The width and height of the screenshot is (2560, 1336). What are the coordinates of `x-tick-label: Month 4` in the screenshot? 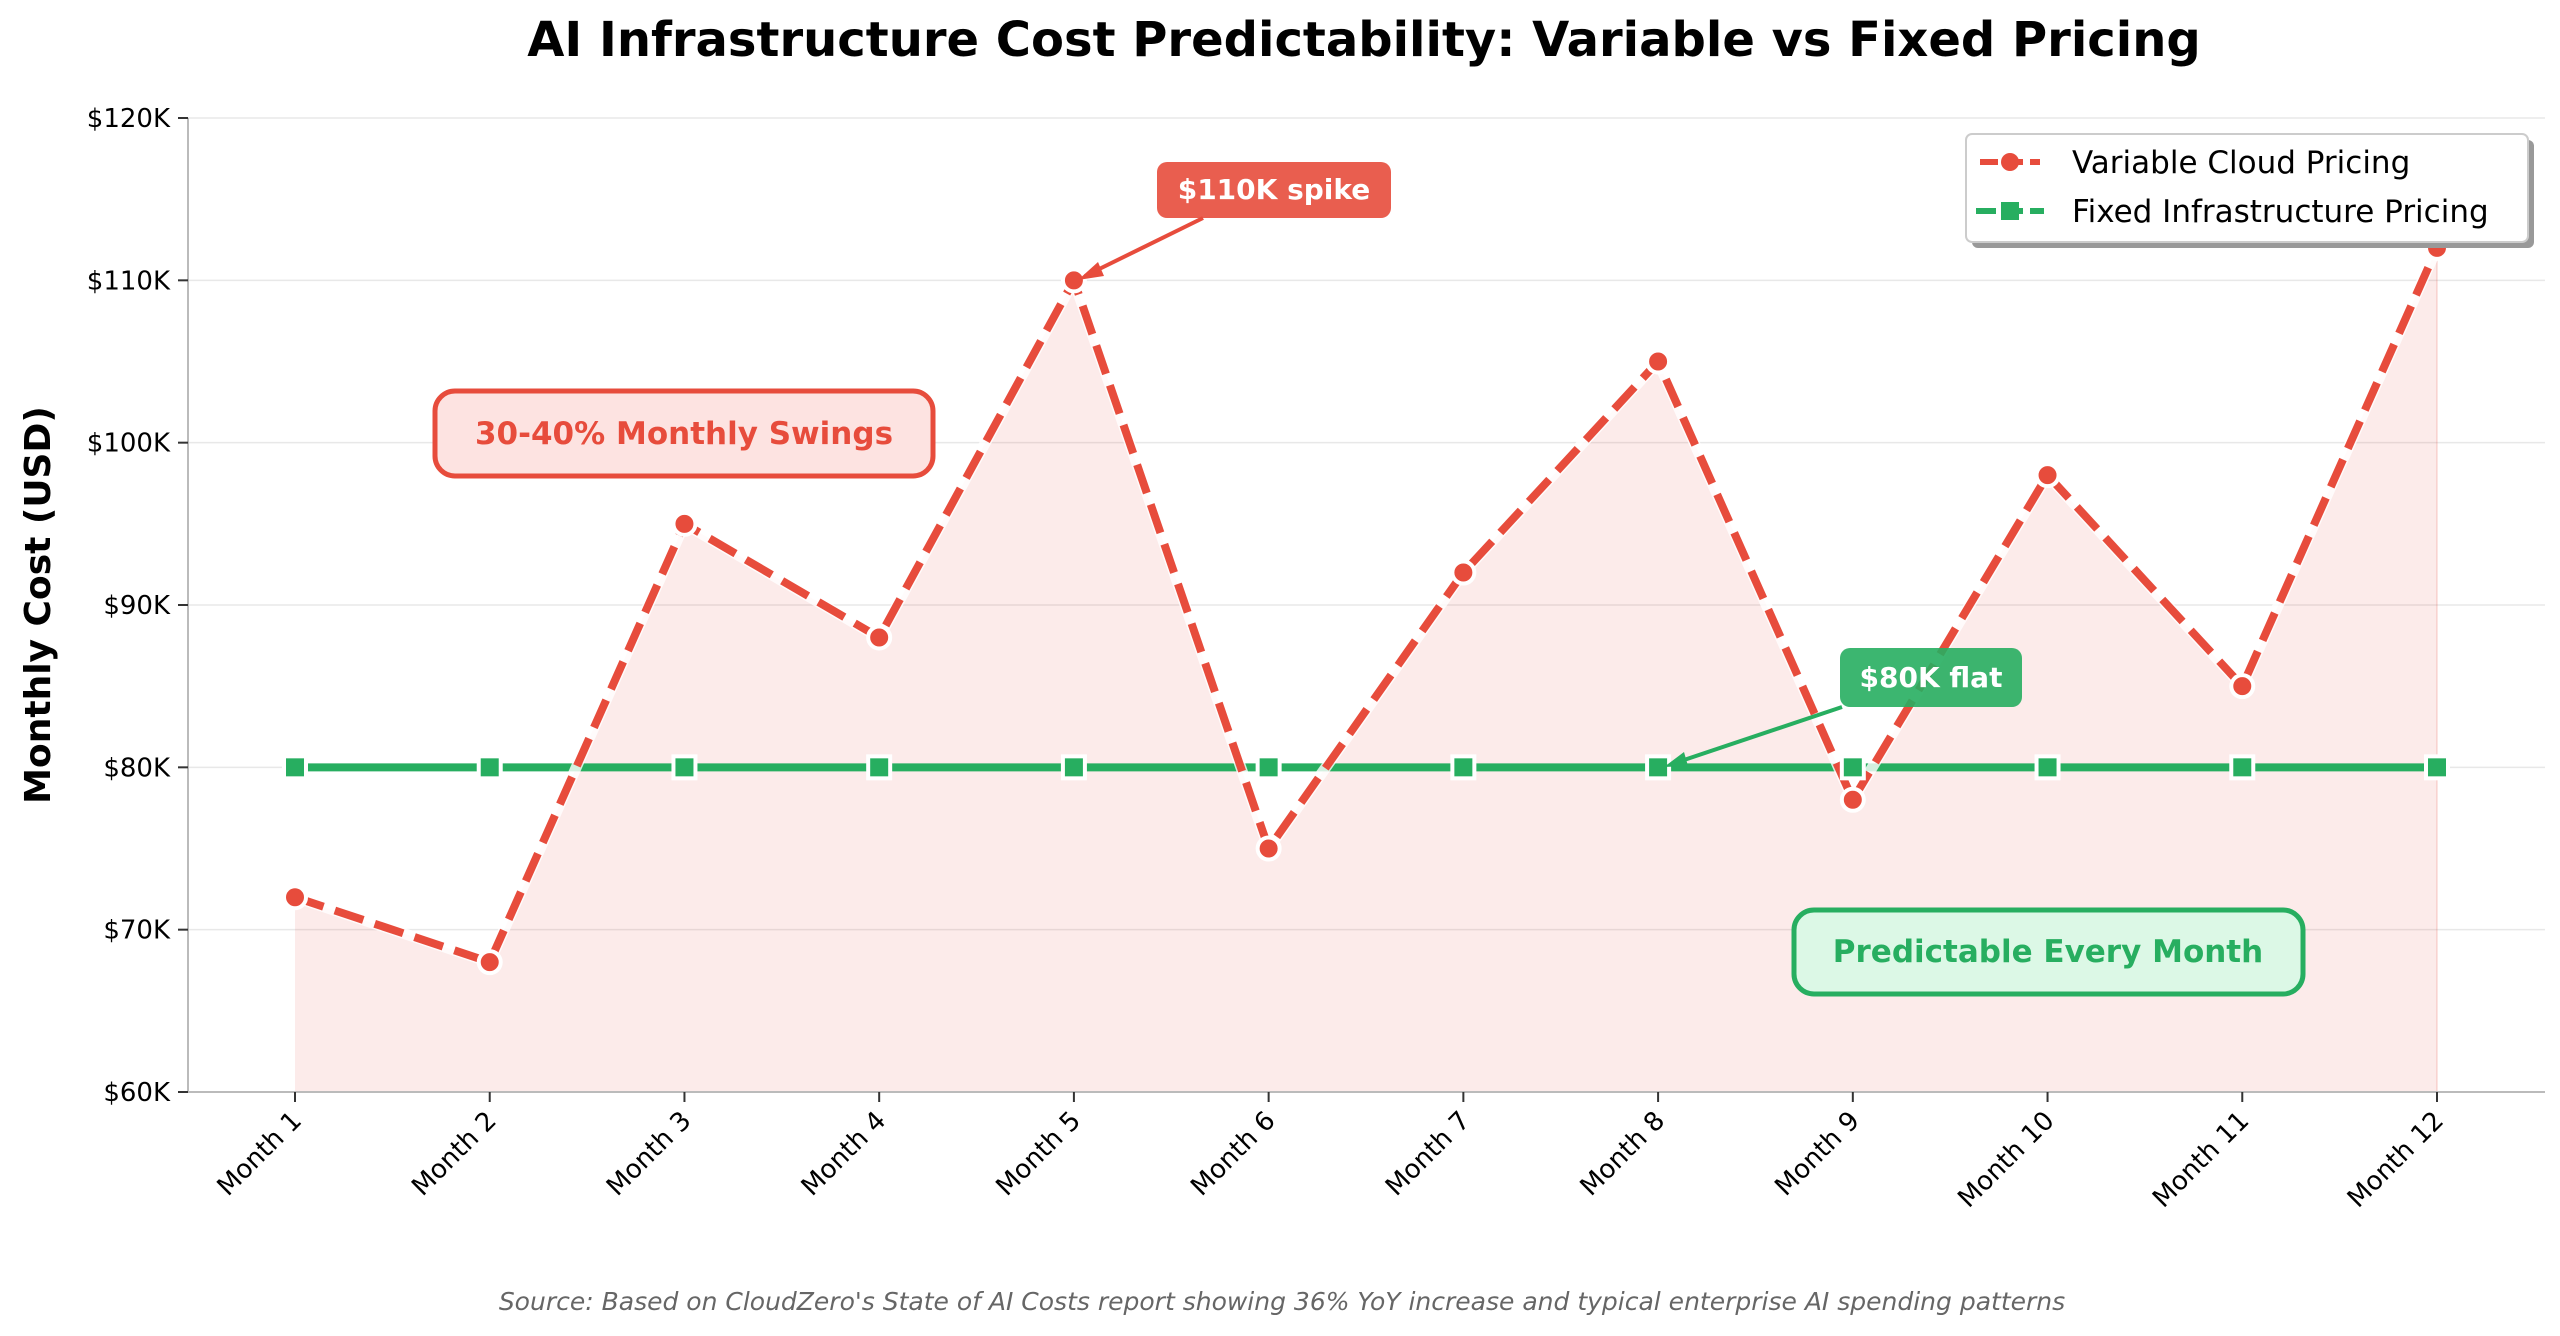 It's located at (844, 1154).